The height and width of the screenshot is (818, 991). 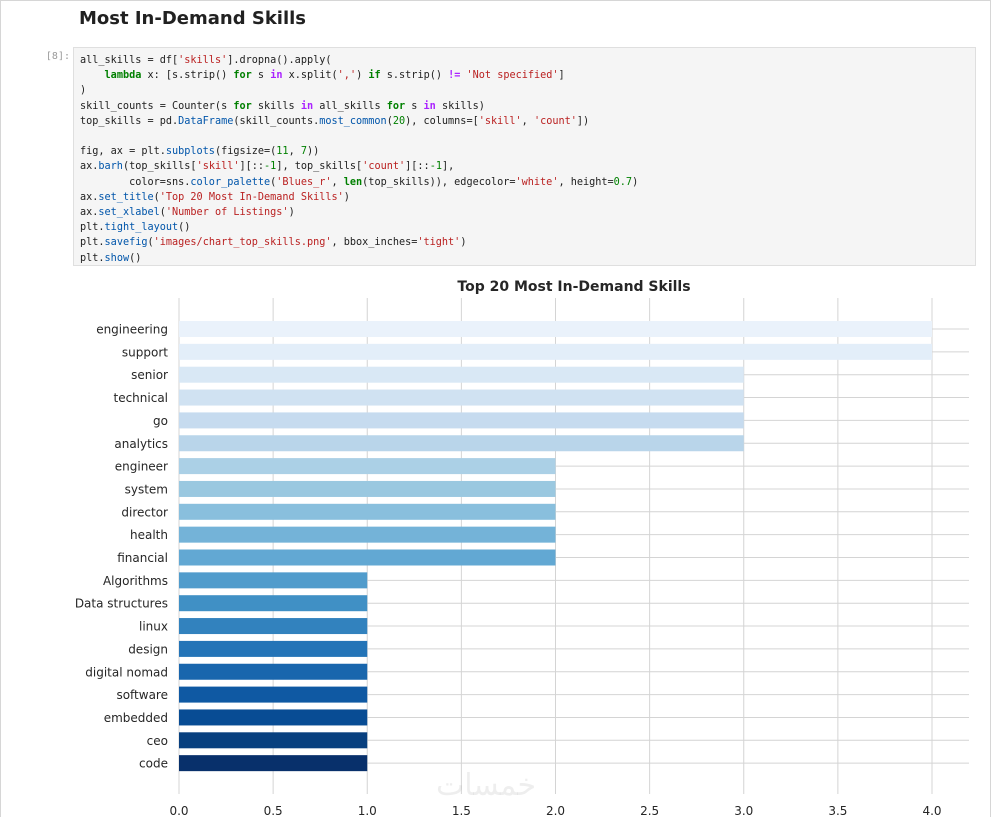 I want to click on code-token: s, so click(x=414, y=106).